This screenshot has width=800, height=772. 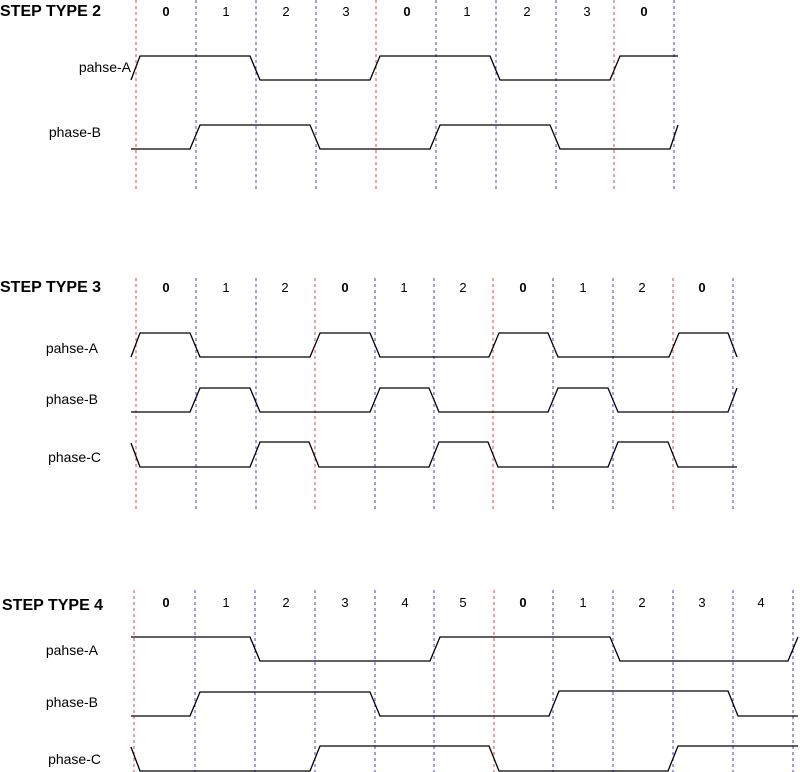 I want to click on step-label: 5, so click(x=462, y=602).